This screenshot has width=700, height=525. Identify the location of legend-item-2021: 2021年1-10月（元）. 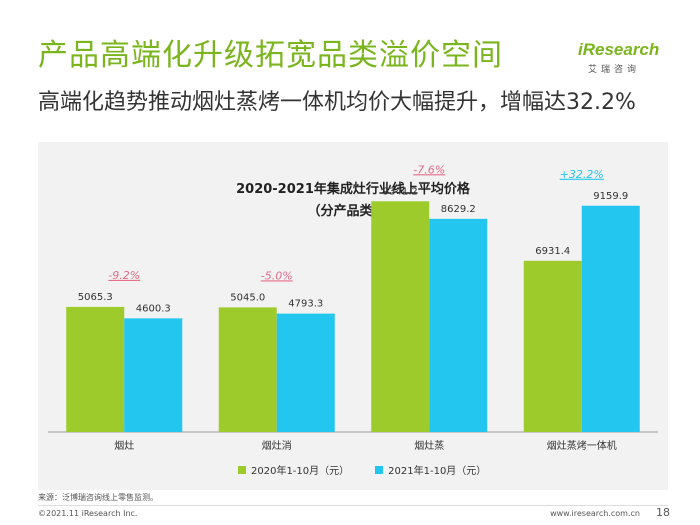
(430, 469).